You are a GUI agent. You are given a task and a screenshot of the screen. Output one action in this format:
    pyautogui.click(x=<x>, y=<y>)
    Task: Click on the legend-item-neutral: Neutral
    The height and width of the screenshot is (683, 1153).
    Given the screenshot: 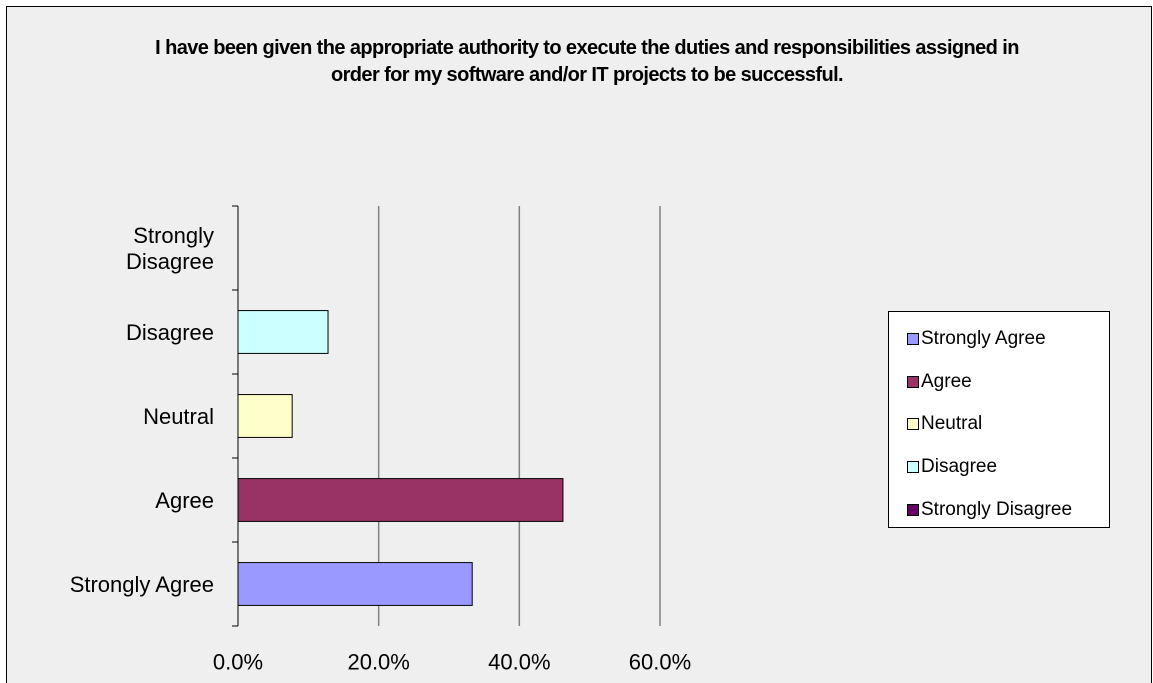 What is the action you would take?
    pyautogui.click(x=999, y=424)
    